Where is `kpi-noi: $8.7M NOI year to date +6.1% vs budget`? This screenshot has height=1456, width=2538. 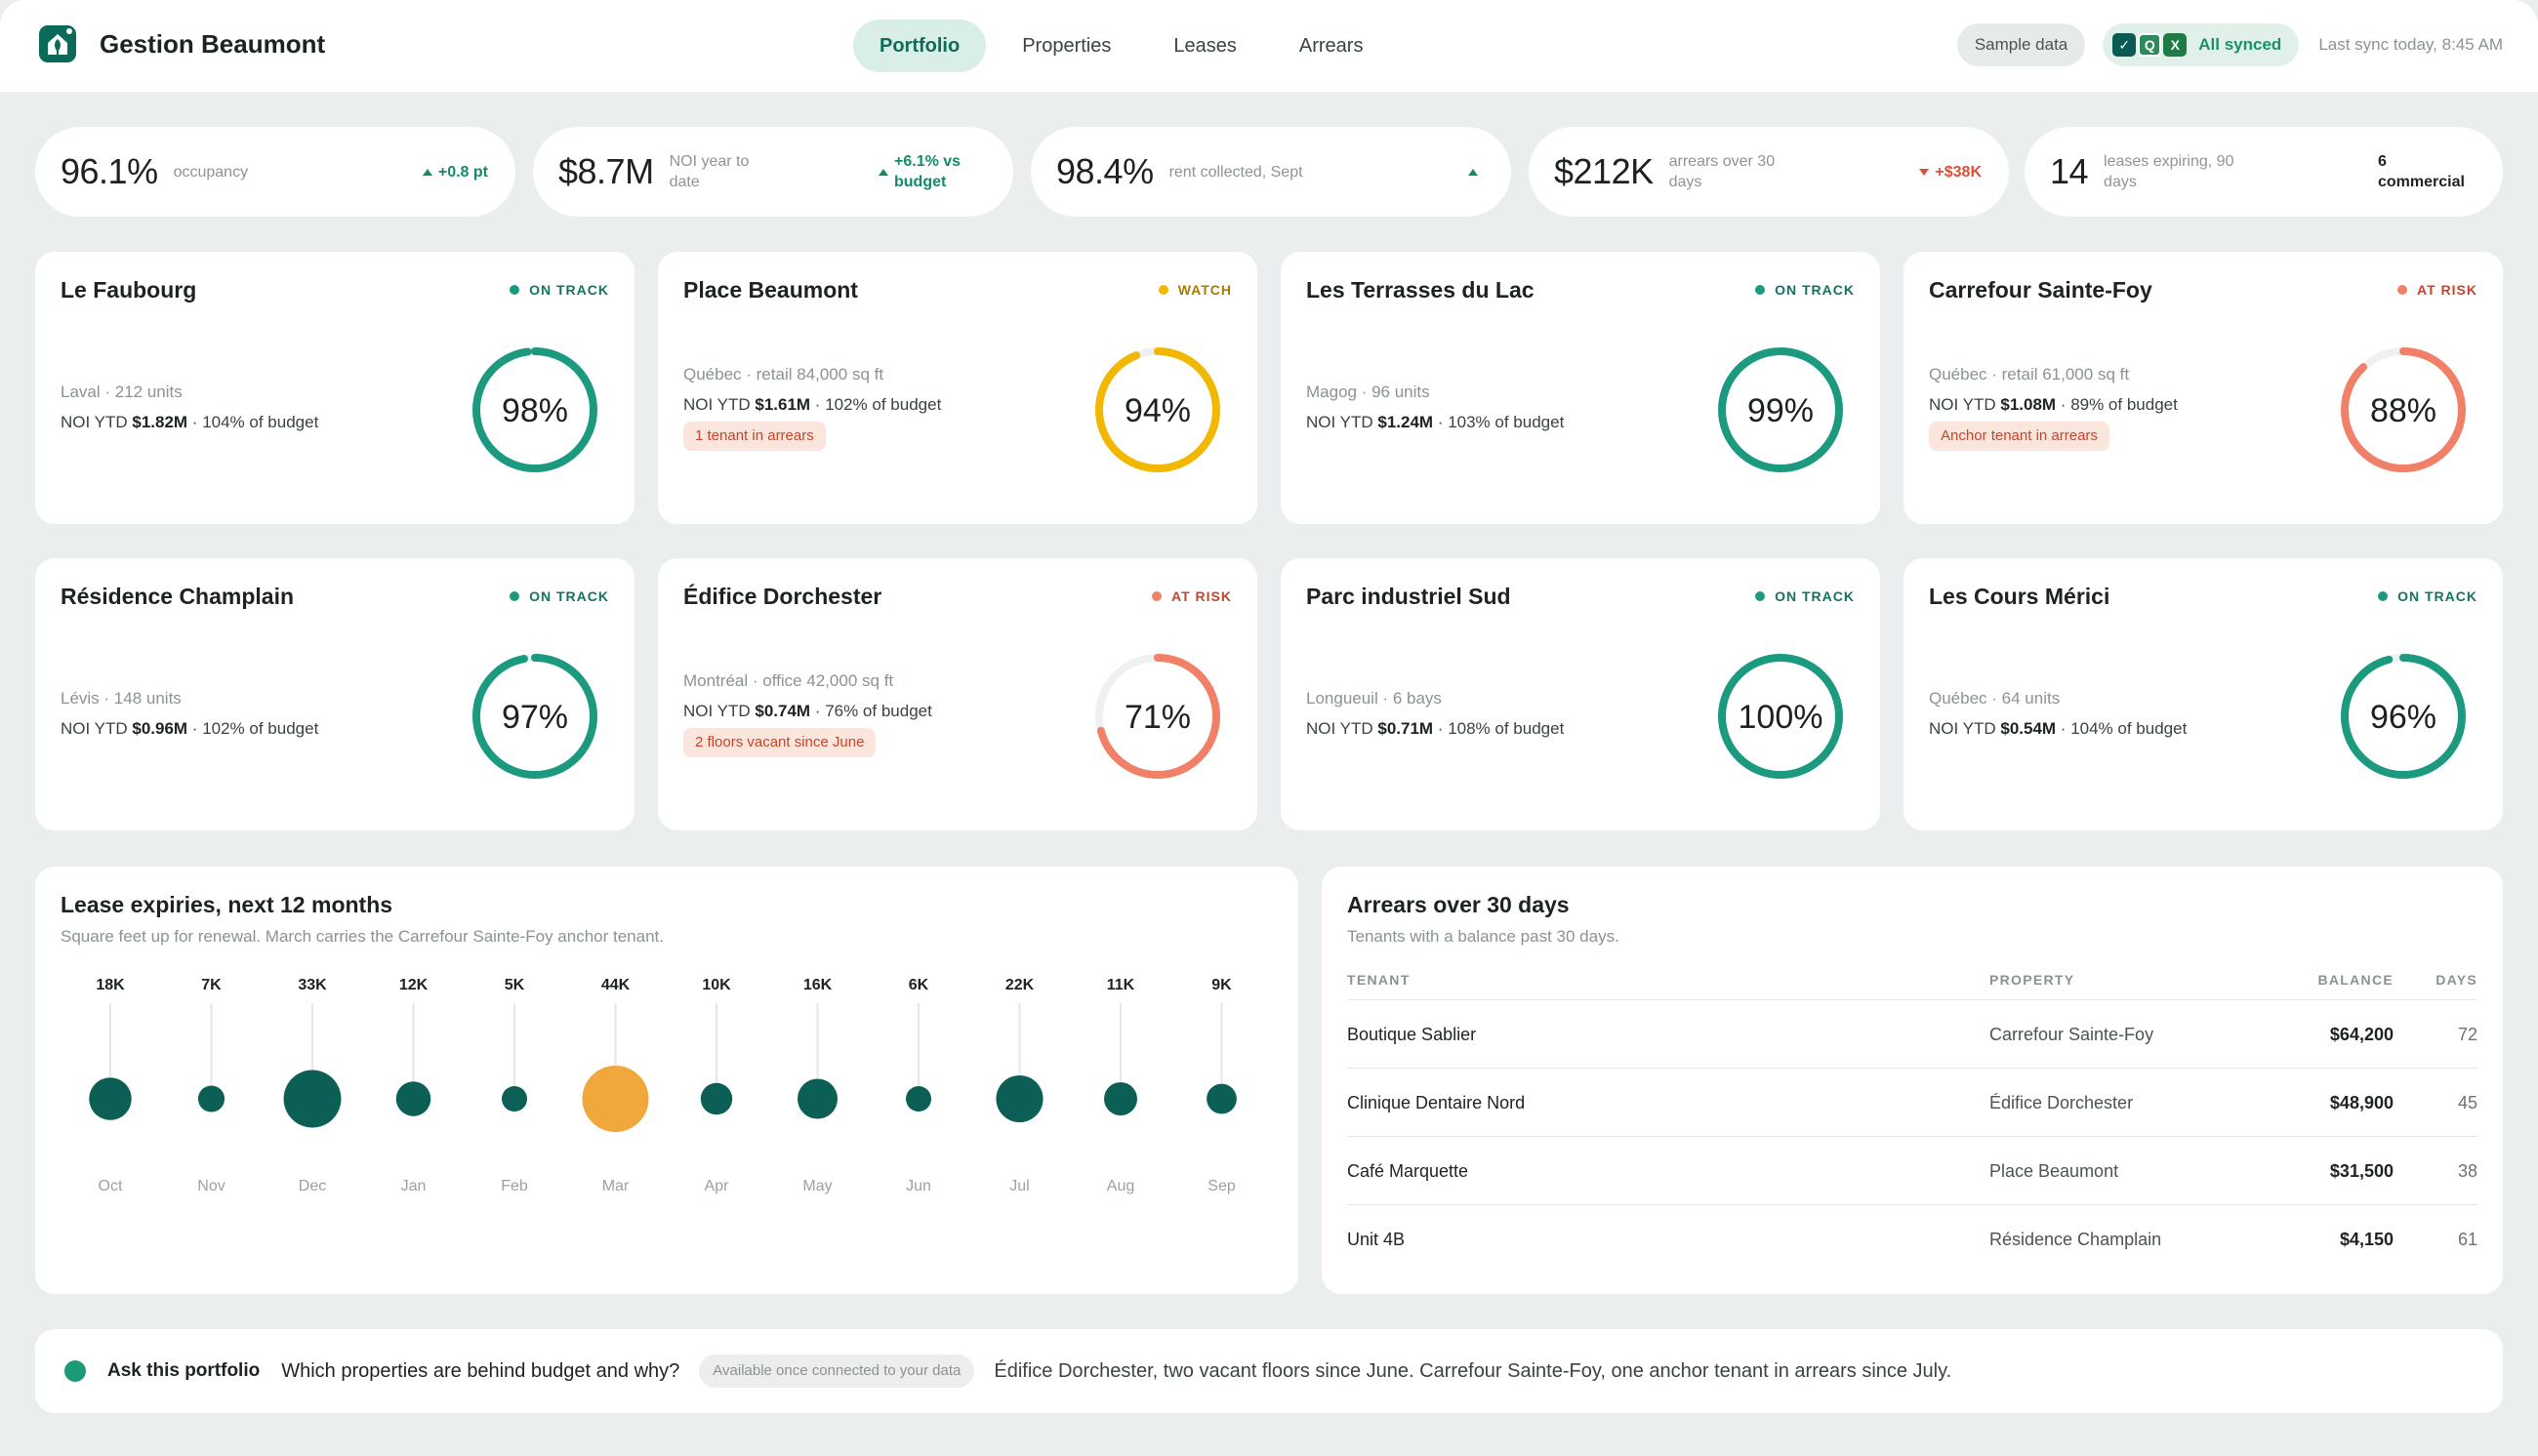 kpi-noi: $8.7M NOI year to date +6.1% vs budget is located at coordinates (773, 172).